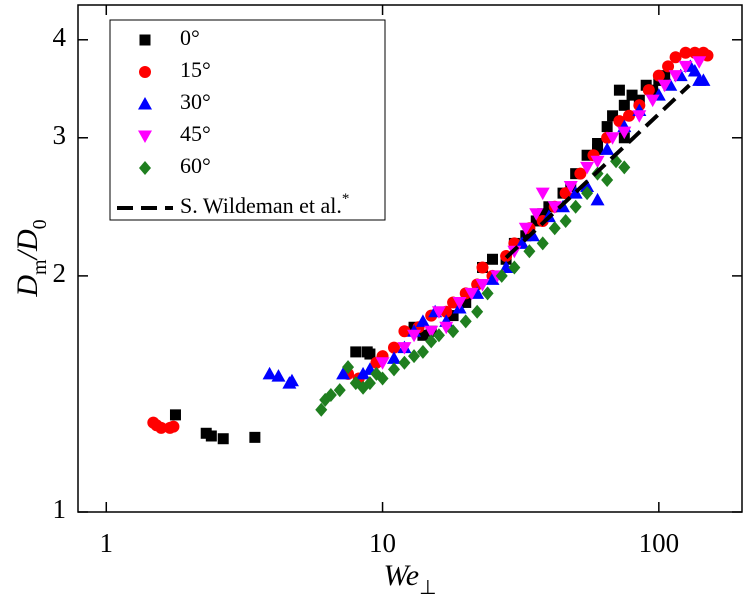  I want to click on legend-label: 60°, so click(195, 165).